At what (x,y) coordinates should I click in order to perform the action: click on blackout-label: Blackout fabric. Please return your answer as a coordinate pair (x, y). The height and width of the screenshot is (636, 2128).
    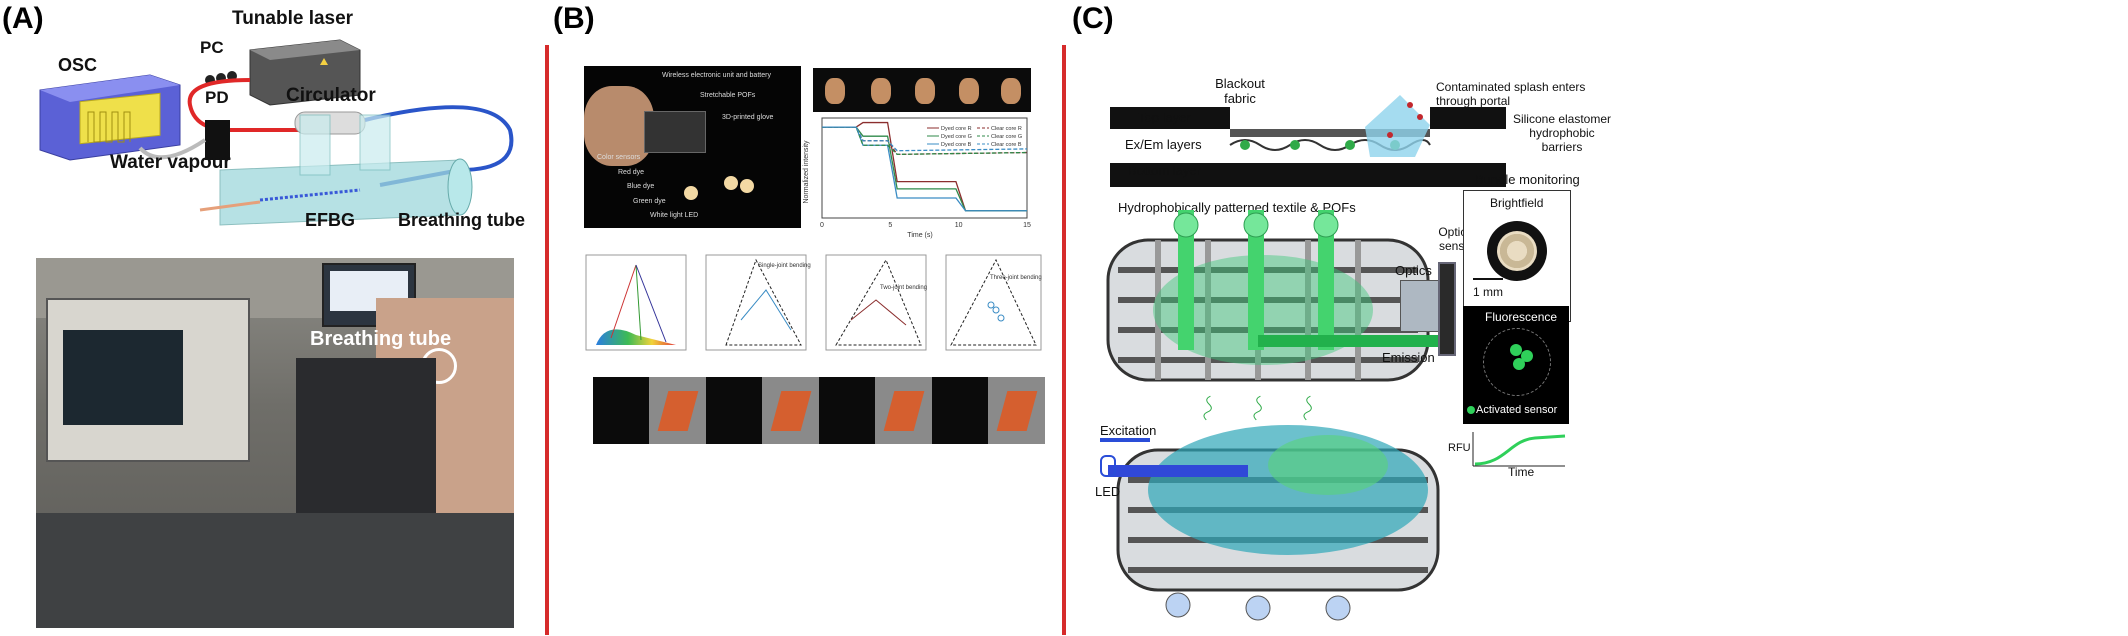
    Looking at the image, I should click on (1240, 91).